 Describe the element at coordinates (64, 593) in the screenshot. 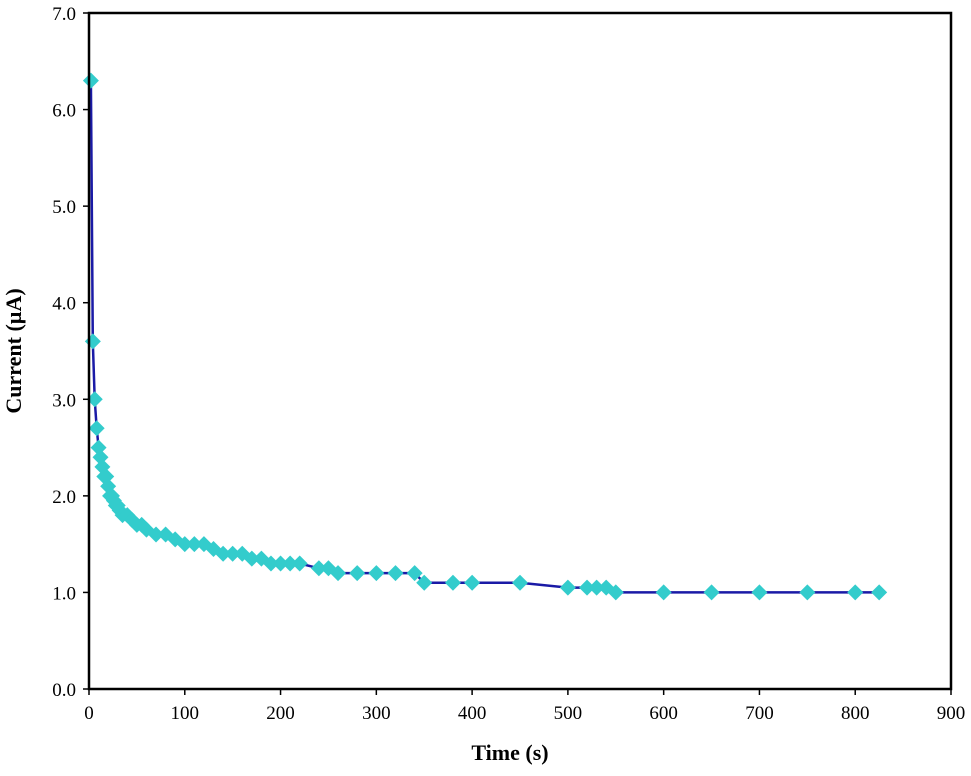

I see `y-tick-label: 1.0` at that location.